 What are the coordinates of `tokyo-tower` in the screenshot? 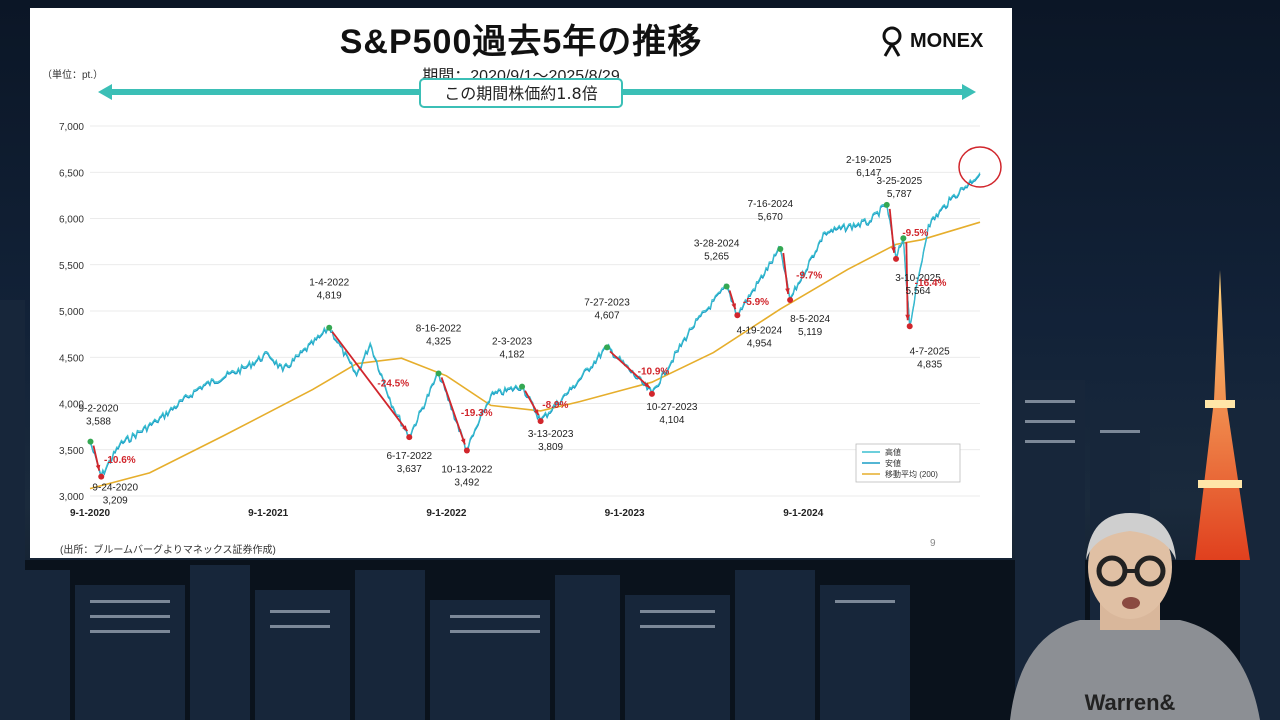 It's located at (1222, 415).